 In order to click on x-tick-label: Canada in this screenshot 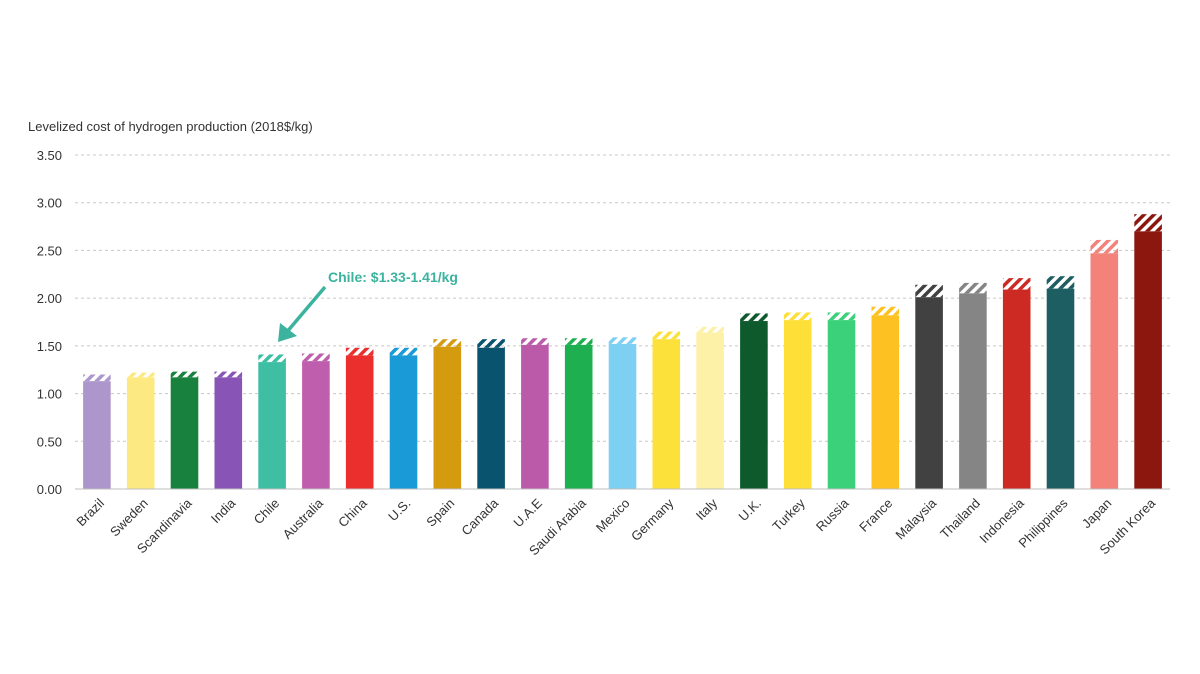, I will do `click(479, 516)`.